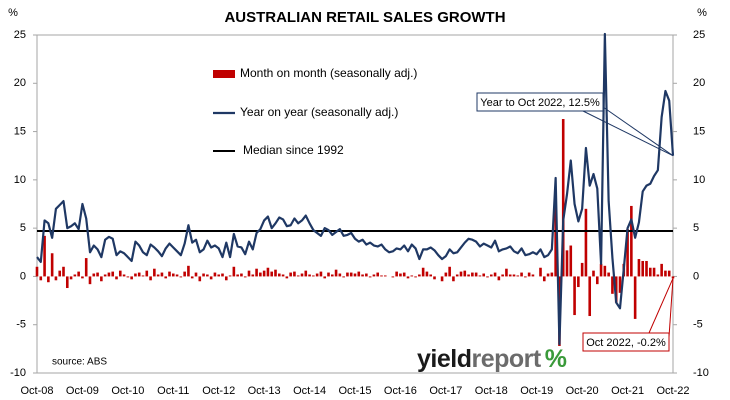 The image size is (730, 400). Describe the element at coordinates (698, 325) in the screenshot. I see `y2-tick-label: -5` at that location.